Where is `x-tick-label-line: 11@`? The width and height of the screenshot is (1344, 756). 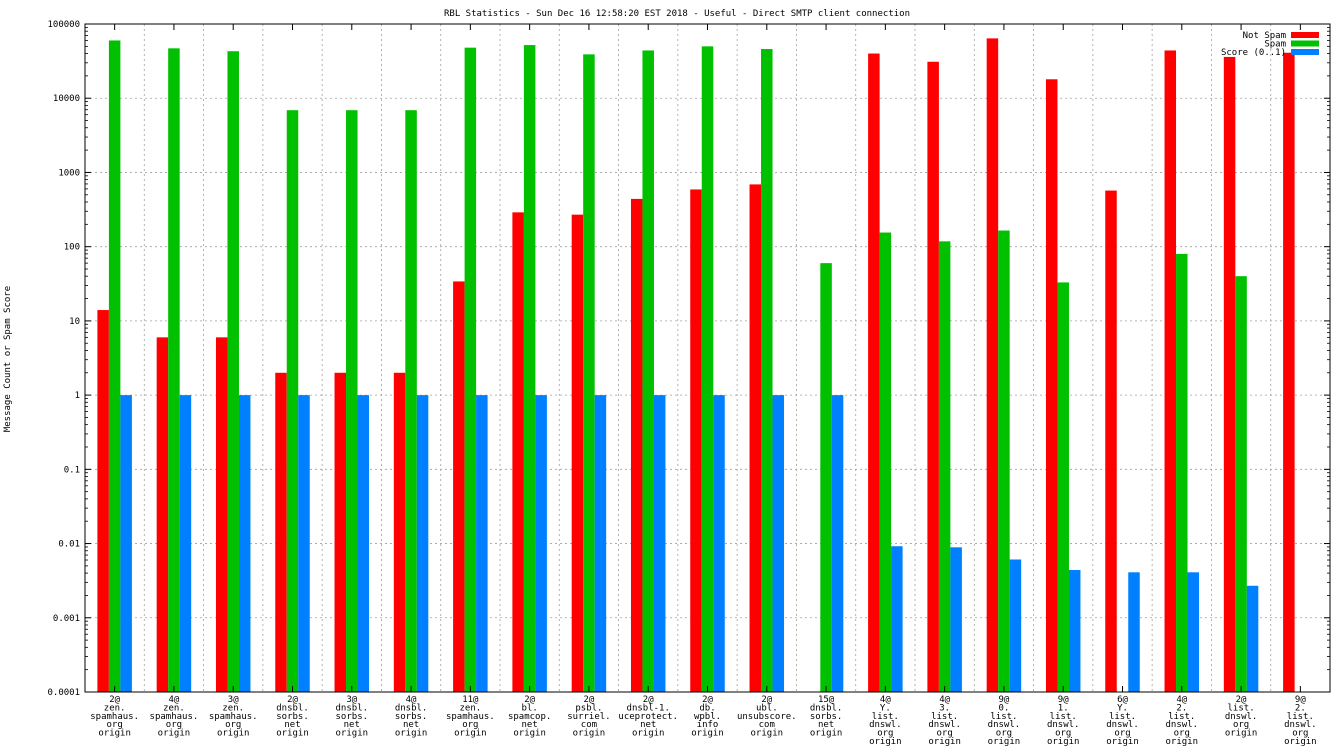
x-tick-label-line: 11@ is located at coordinates (470, 700).